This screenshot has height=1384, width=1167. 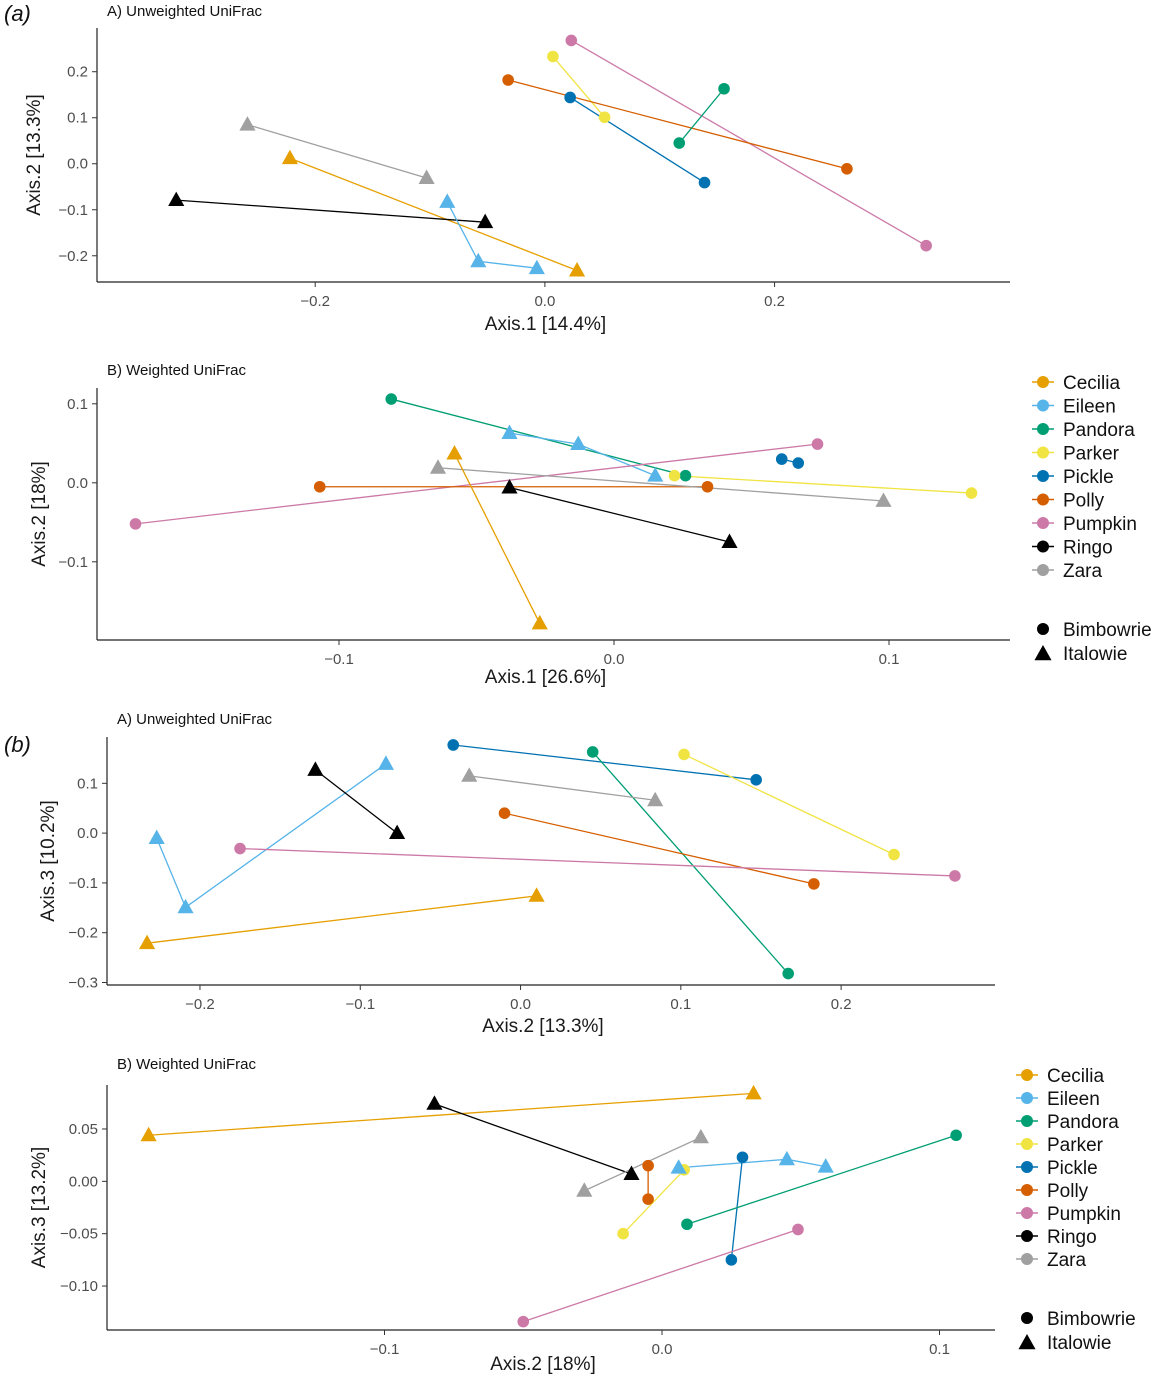 What do you see at coordinates (1027, 1167) in the screenshot?
I see `legend-key-pickle` at bounding box center [1027, 1167].